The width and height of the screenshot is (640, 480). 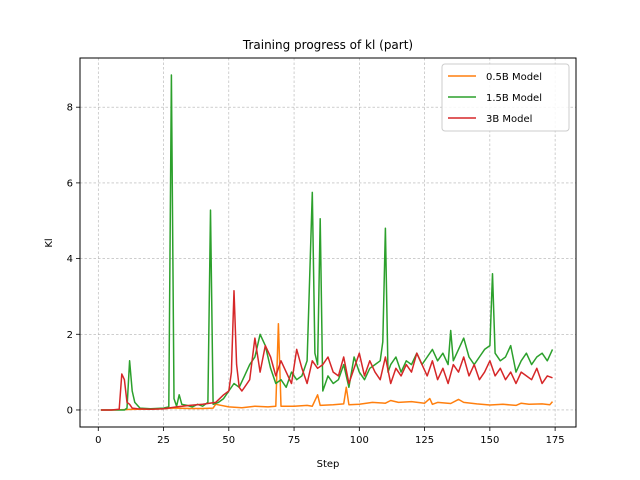 What do you see at coordinates (330, 436) in the screenshot?
I see `x-axis-ticks: 0 25 50 75 100 125 150 175` at bounding box center [330, 436].